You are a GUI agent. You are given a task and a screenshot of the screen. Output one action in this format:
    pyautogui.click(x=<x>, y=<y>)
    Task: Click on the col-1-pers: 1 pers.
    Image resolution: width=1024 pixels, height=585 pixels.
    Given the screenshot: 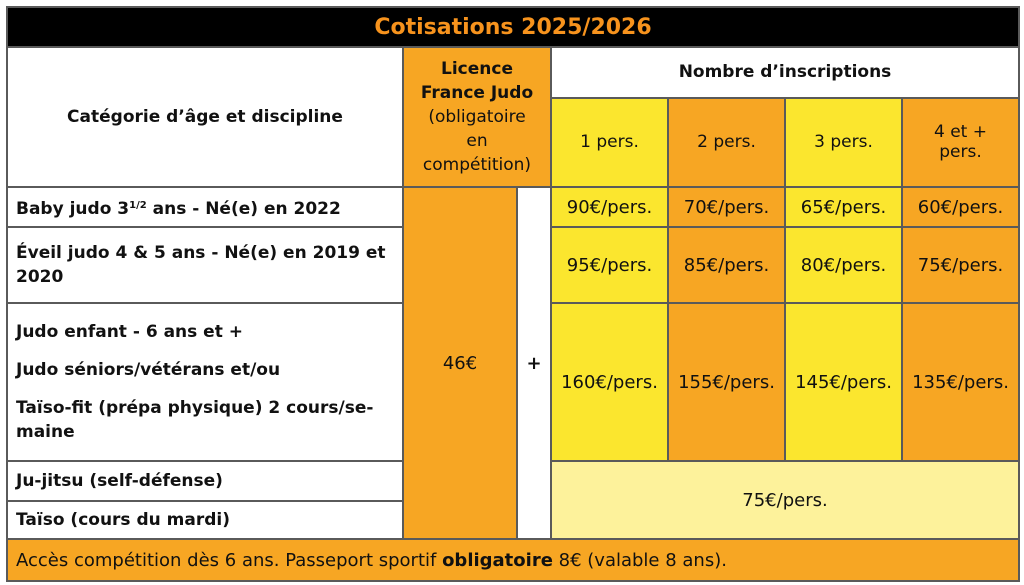 What is the action you would take?
    pyautogui.click(x=609, y=142)
    